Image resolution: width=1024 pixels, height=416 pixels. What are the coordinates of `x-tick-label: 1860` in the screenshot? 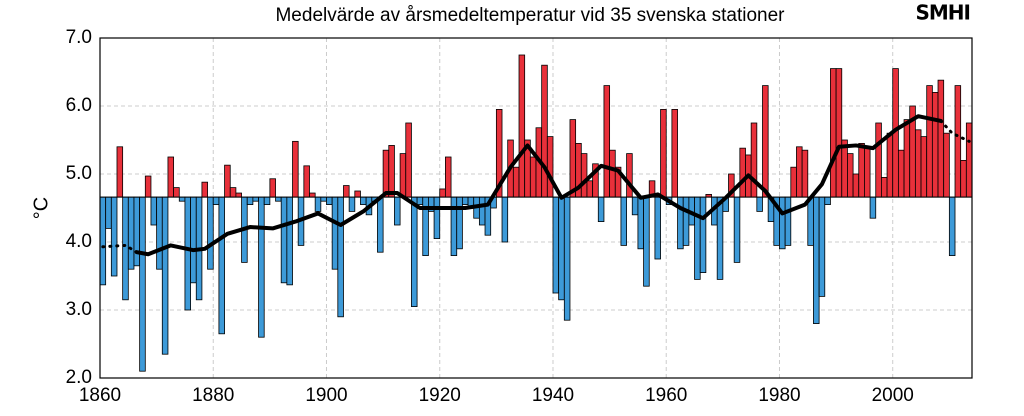 It's located at (100, 395).